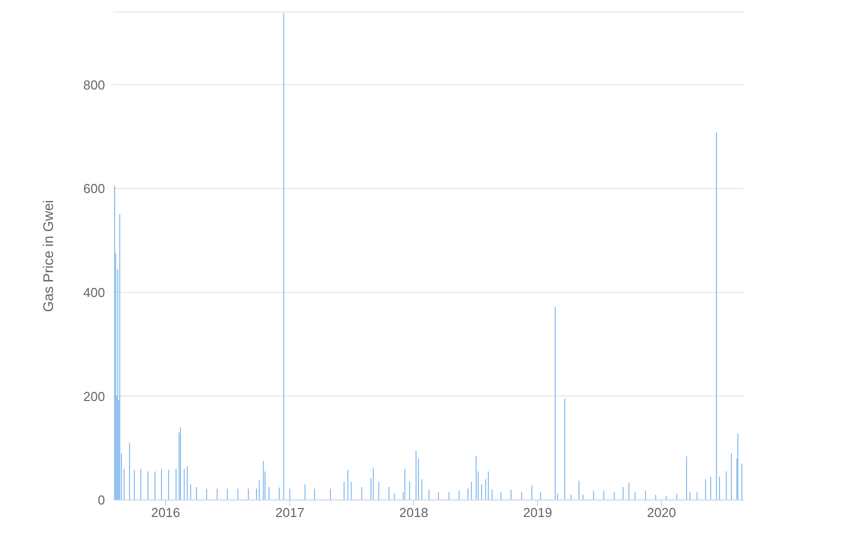  Describe the element at coordinates (94, 188) in the screenshot. I see `y-tick-label: 600` at that location.